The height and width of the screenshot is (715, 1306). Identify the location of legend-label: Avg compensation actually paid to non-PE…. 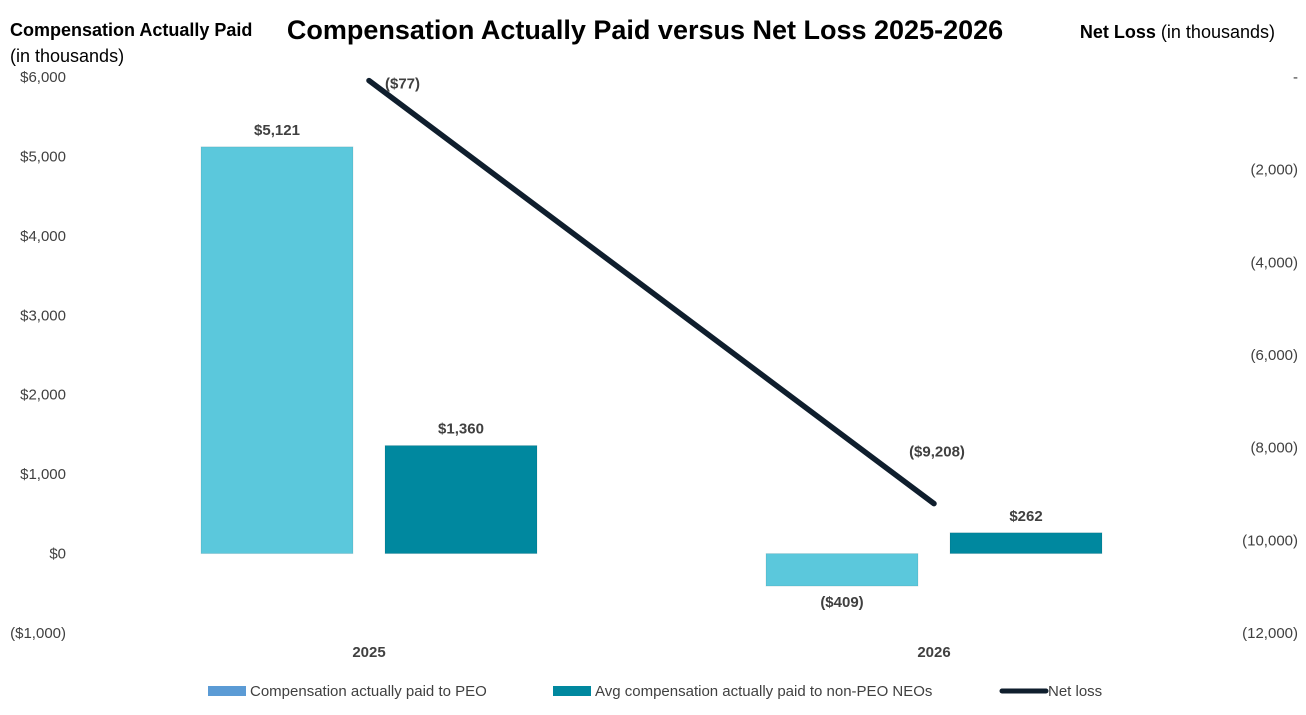
(763, 691).